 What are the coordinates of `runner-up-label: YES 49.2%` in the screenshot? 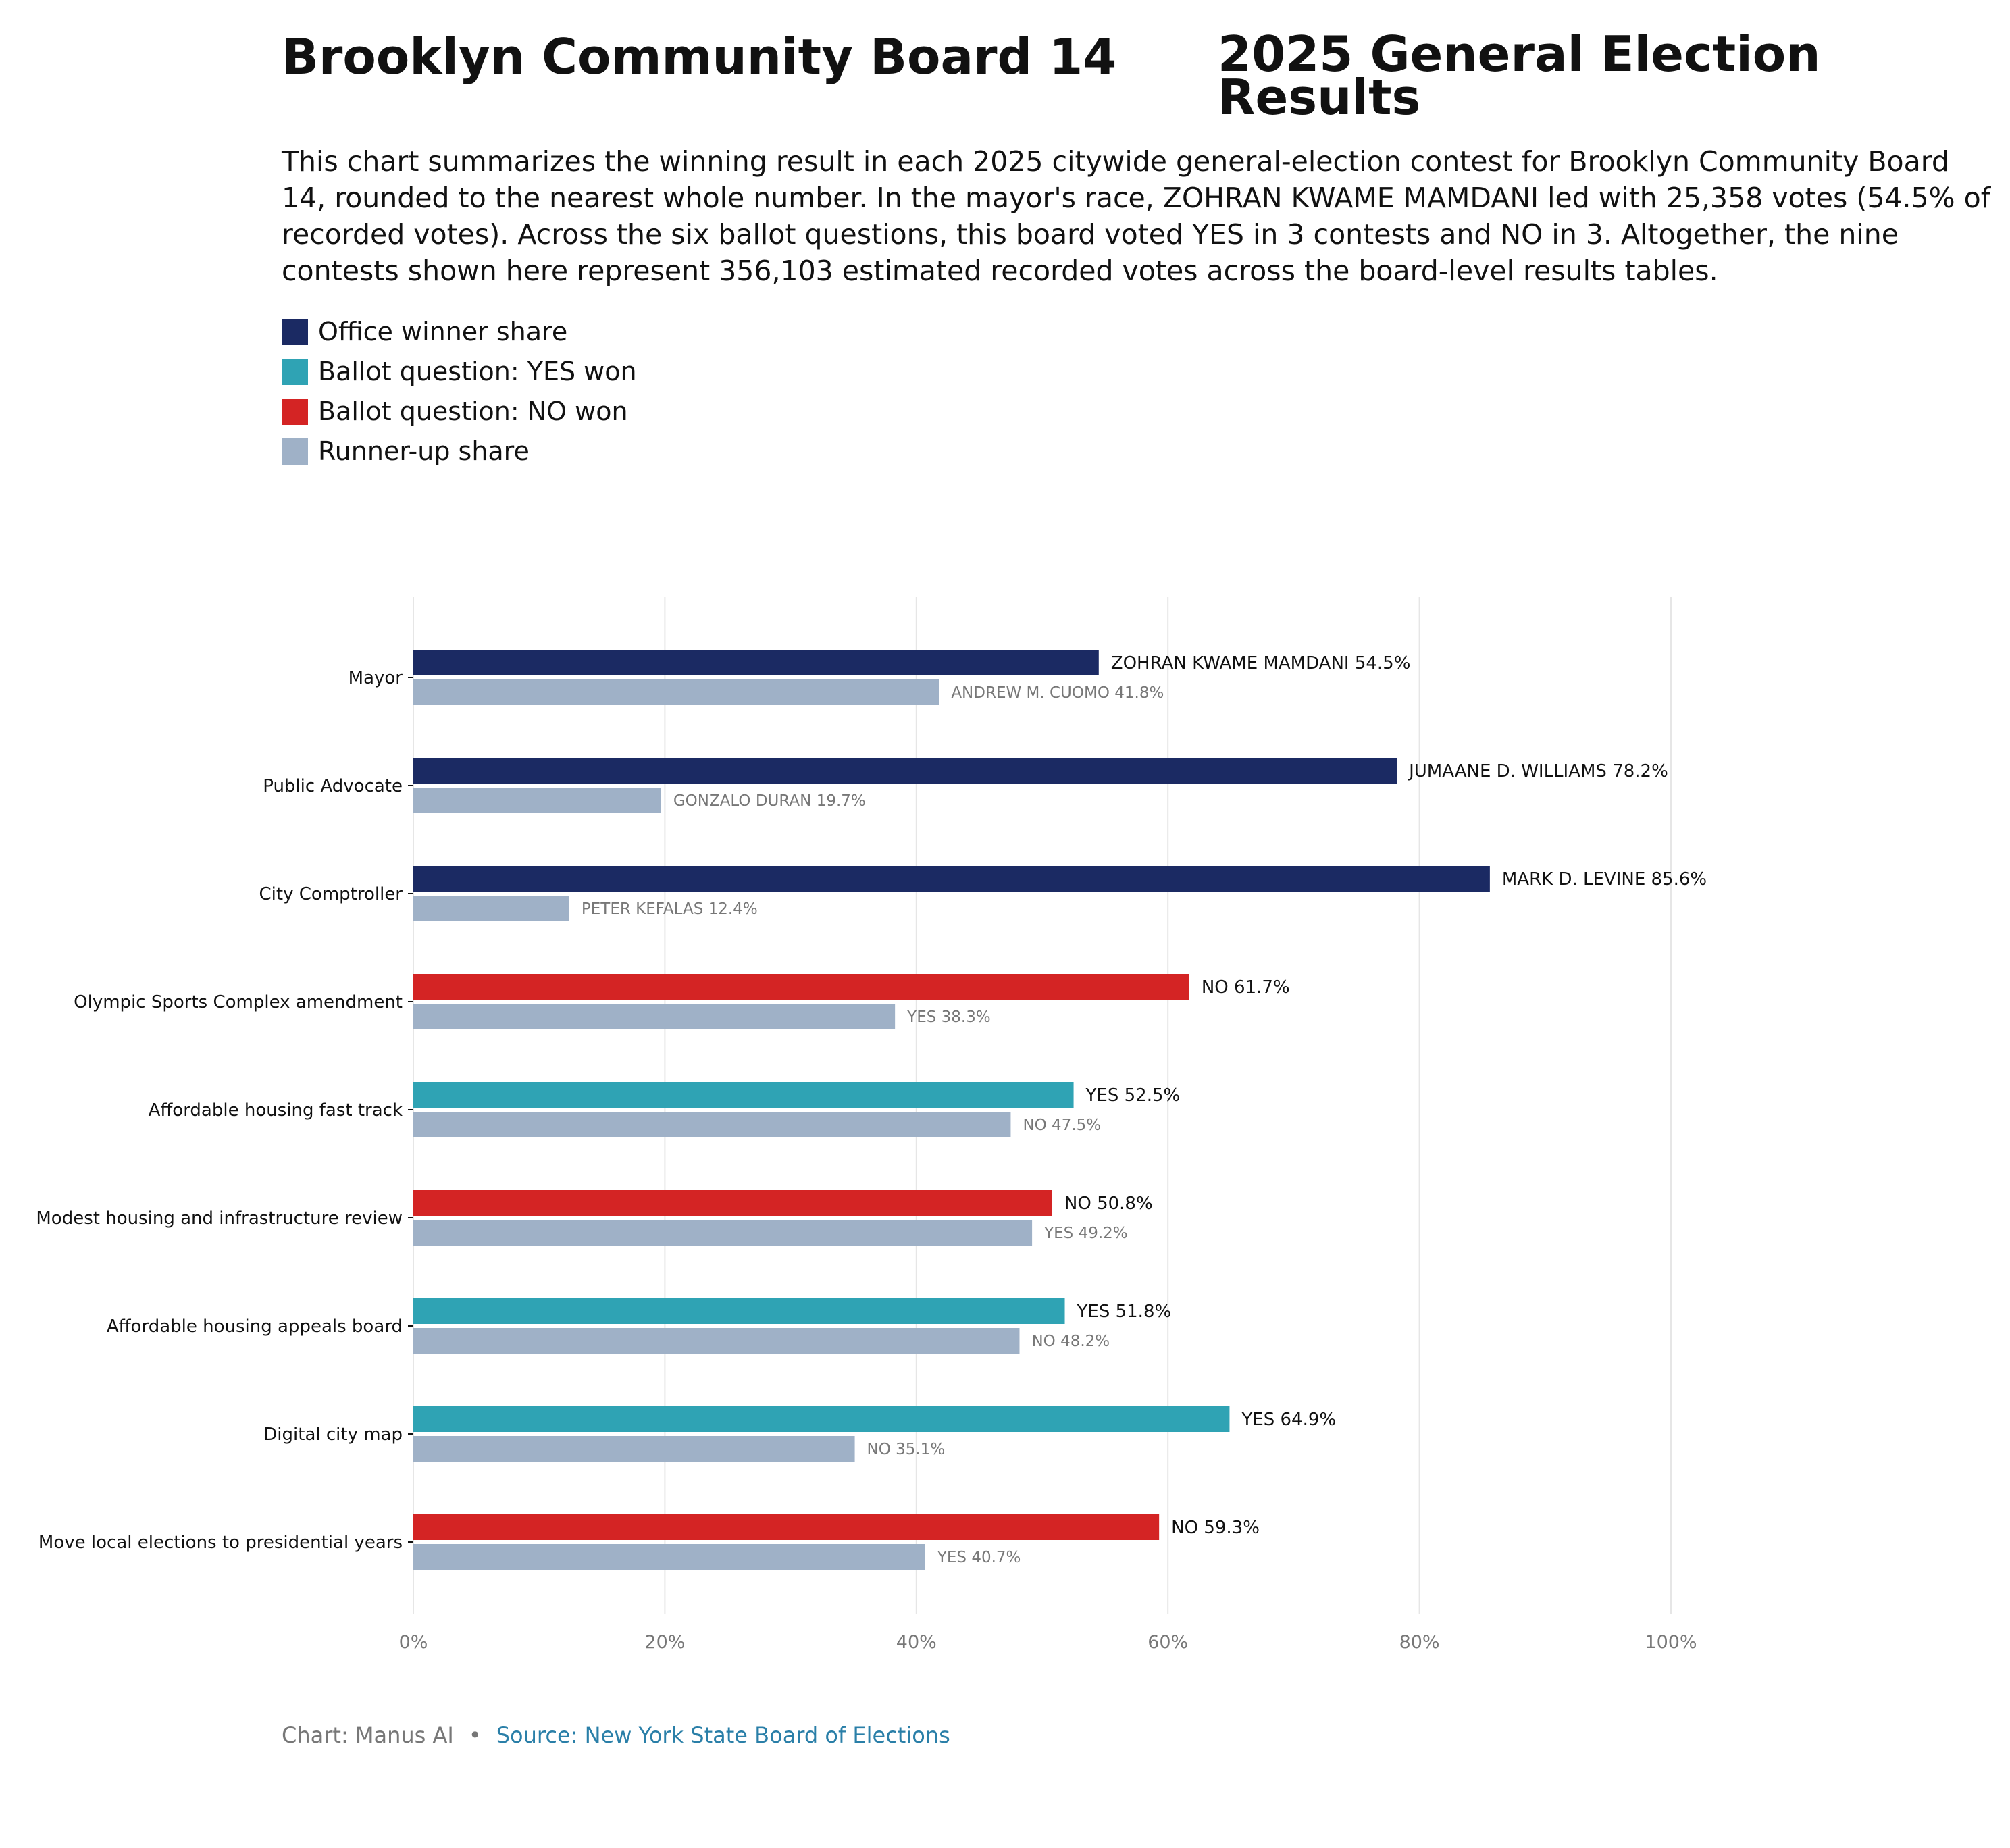 It's located at (1085, 1233).